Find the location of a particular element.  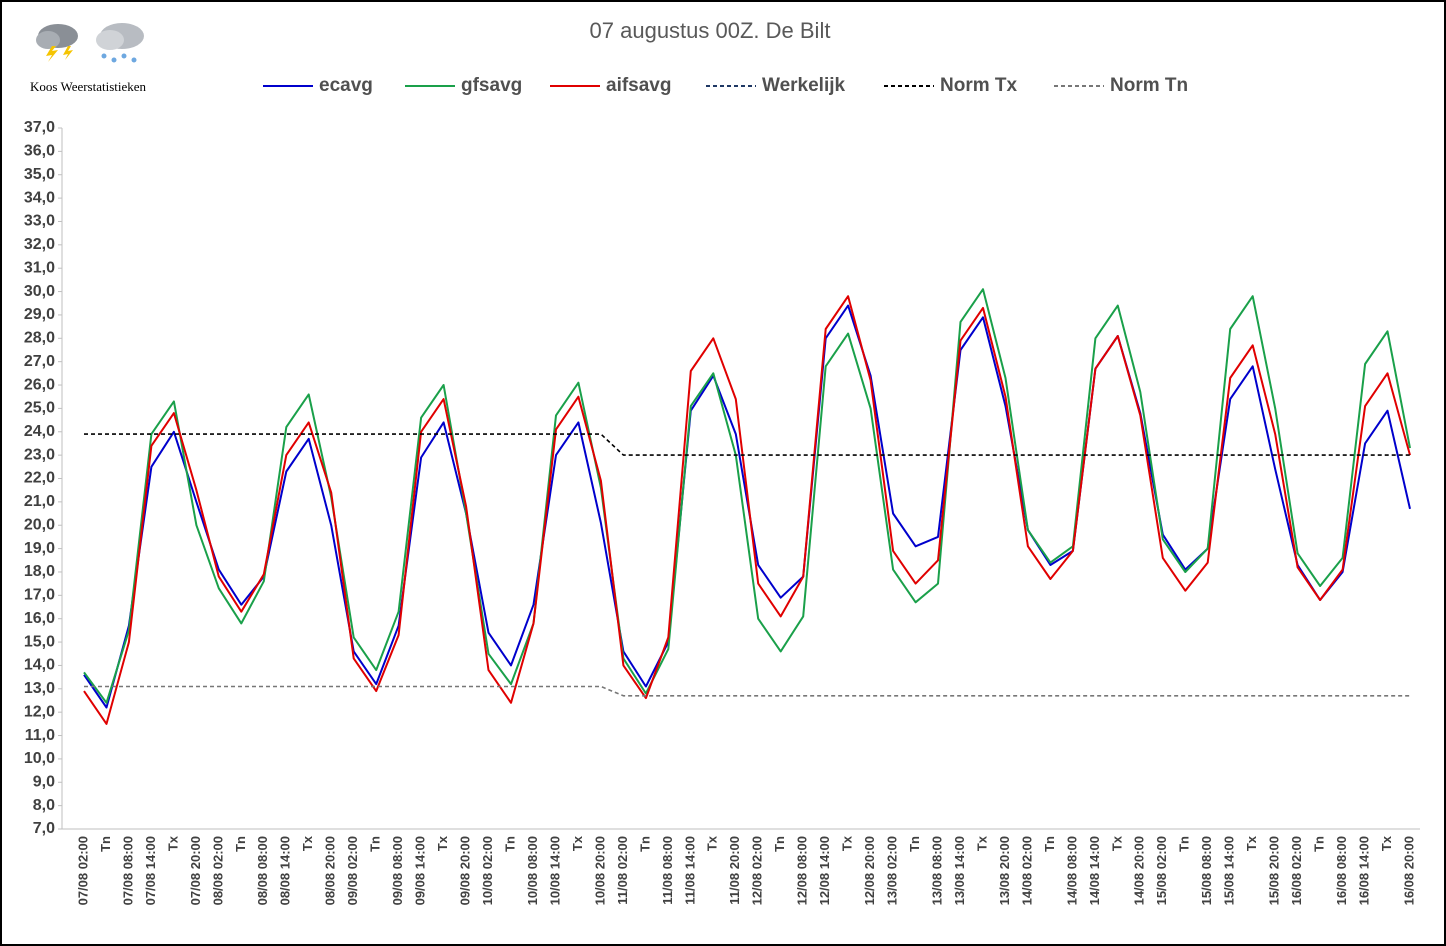

y-tick-label: 21,0 is located at coordinates (39, 501).